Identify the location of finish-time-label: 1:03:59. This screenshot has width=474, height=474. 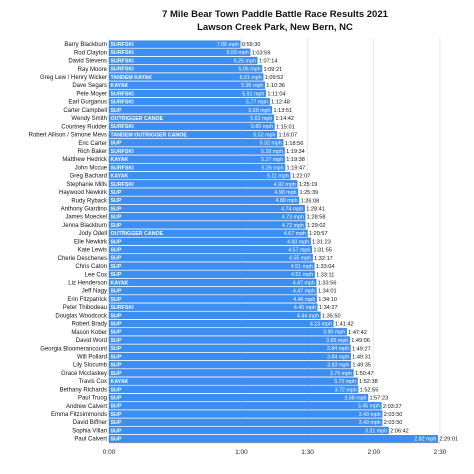
(261, 53).